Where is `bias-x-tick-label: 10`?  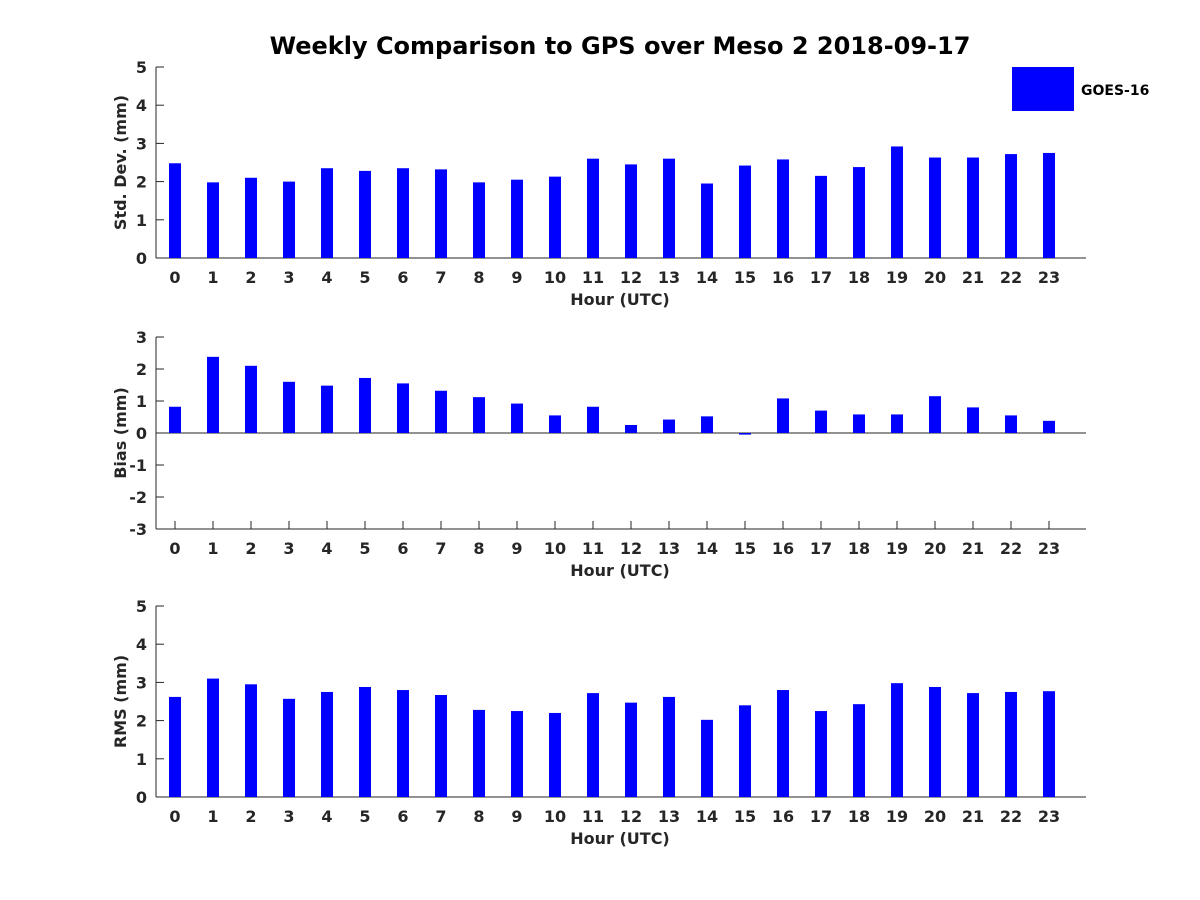 bias-x-tick-label: 10 is located at coordinates (555, 548).